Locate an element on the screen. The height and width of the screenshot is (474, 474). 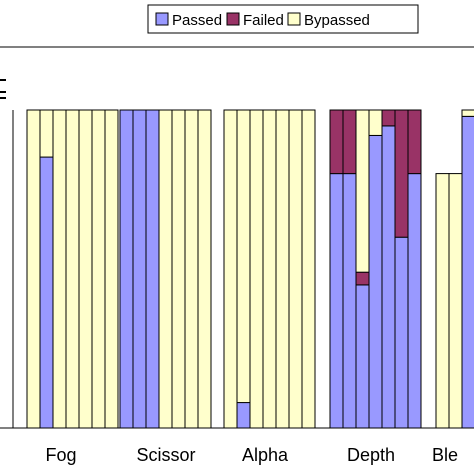
legend-label-passed: Passed is located at coordinates (197, 20).